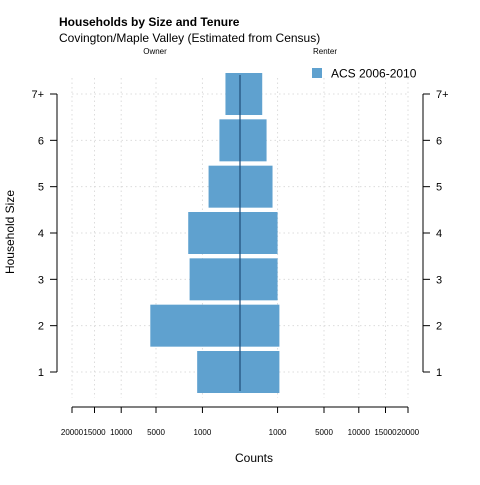 The image size is (480, 485). I want to click on y-axis-title: Household Size, so click(10, 232).